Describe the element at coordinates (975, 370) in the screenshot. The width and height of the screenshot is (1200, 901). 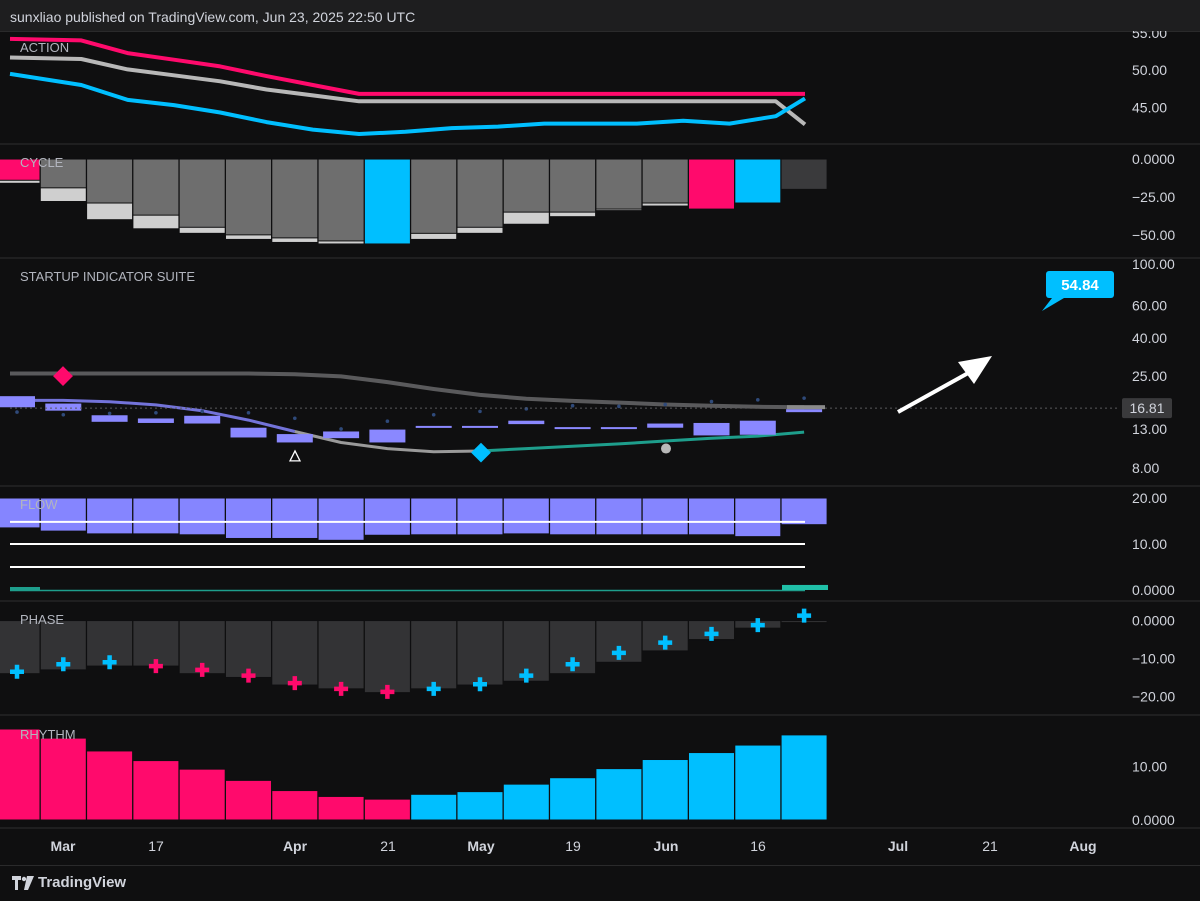
I see `trend-arrow-head` at that location.